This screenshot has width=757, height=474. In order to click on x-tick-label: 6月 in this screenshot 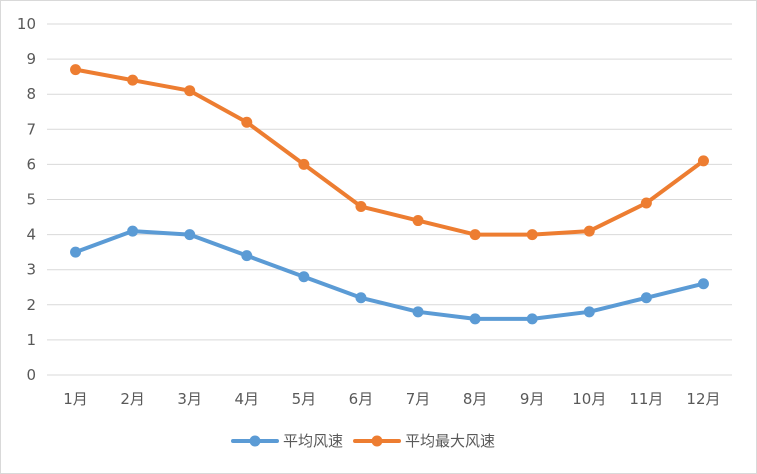, I will do `click(361, 399)`.